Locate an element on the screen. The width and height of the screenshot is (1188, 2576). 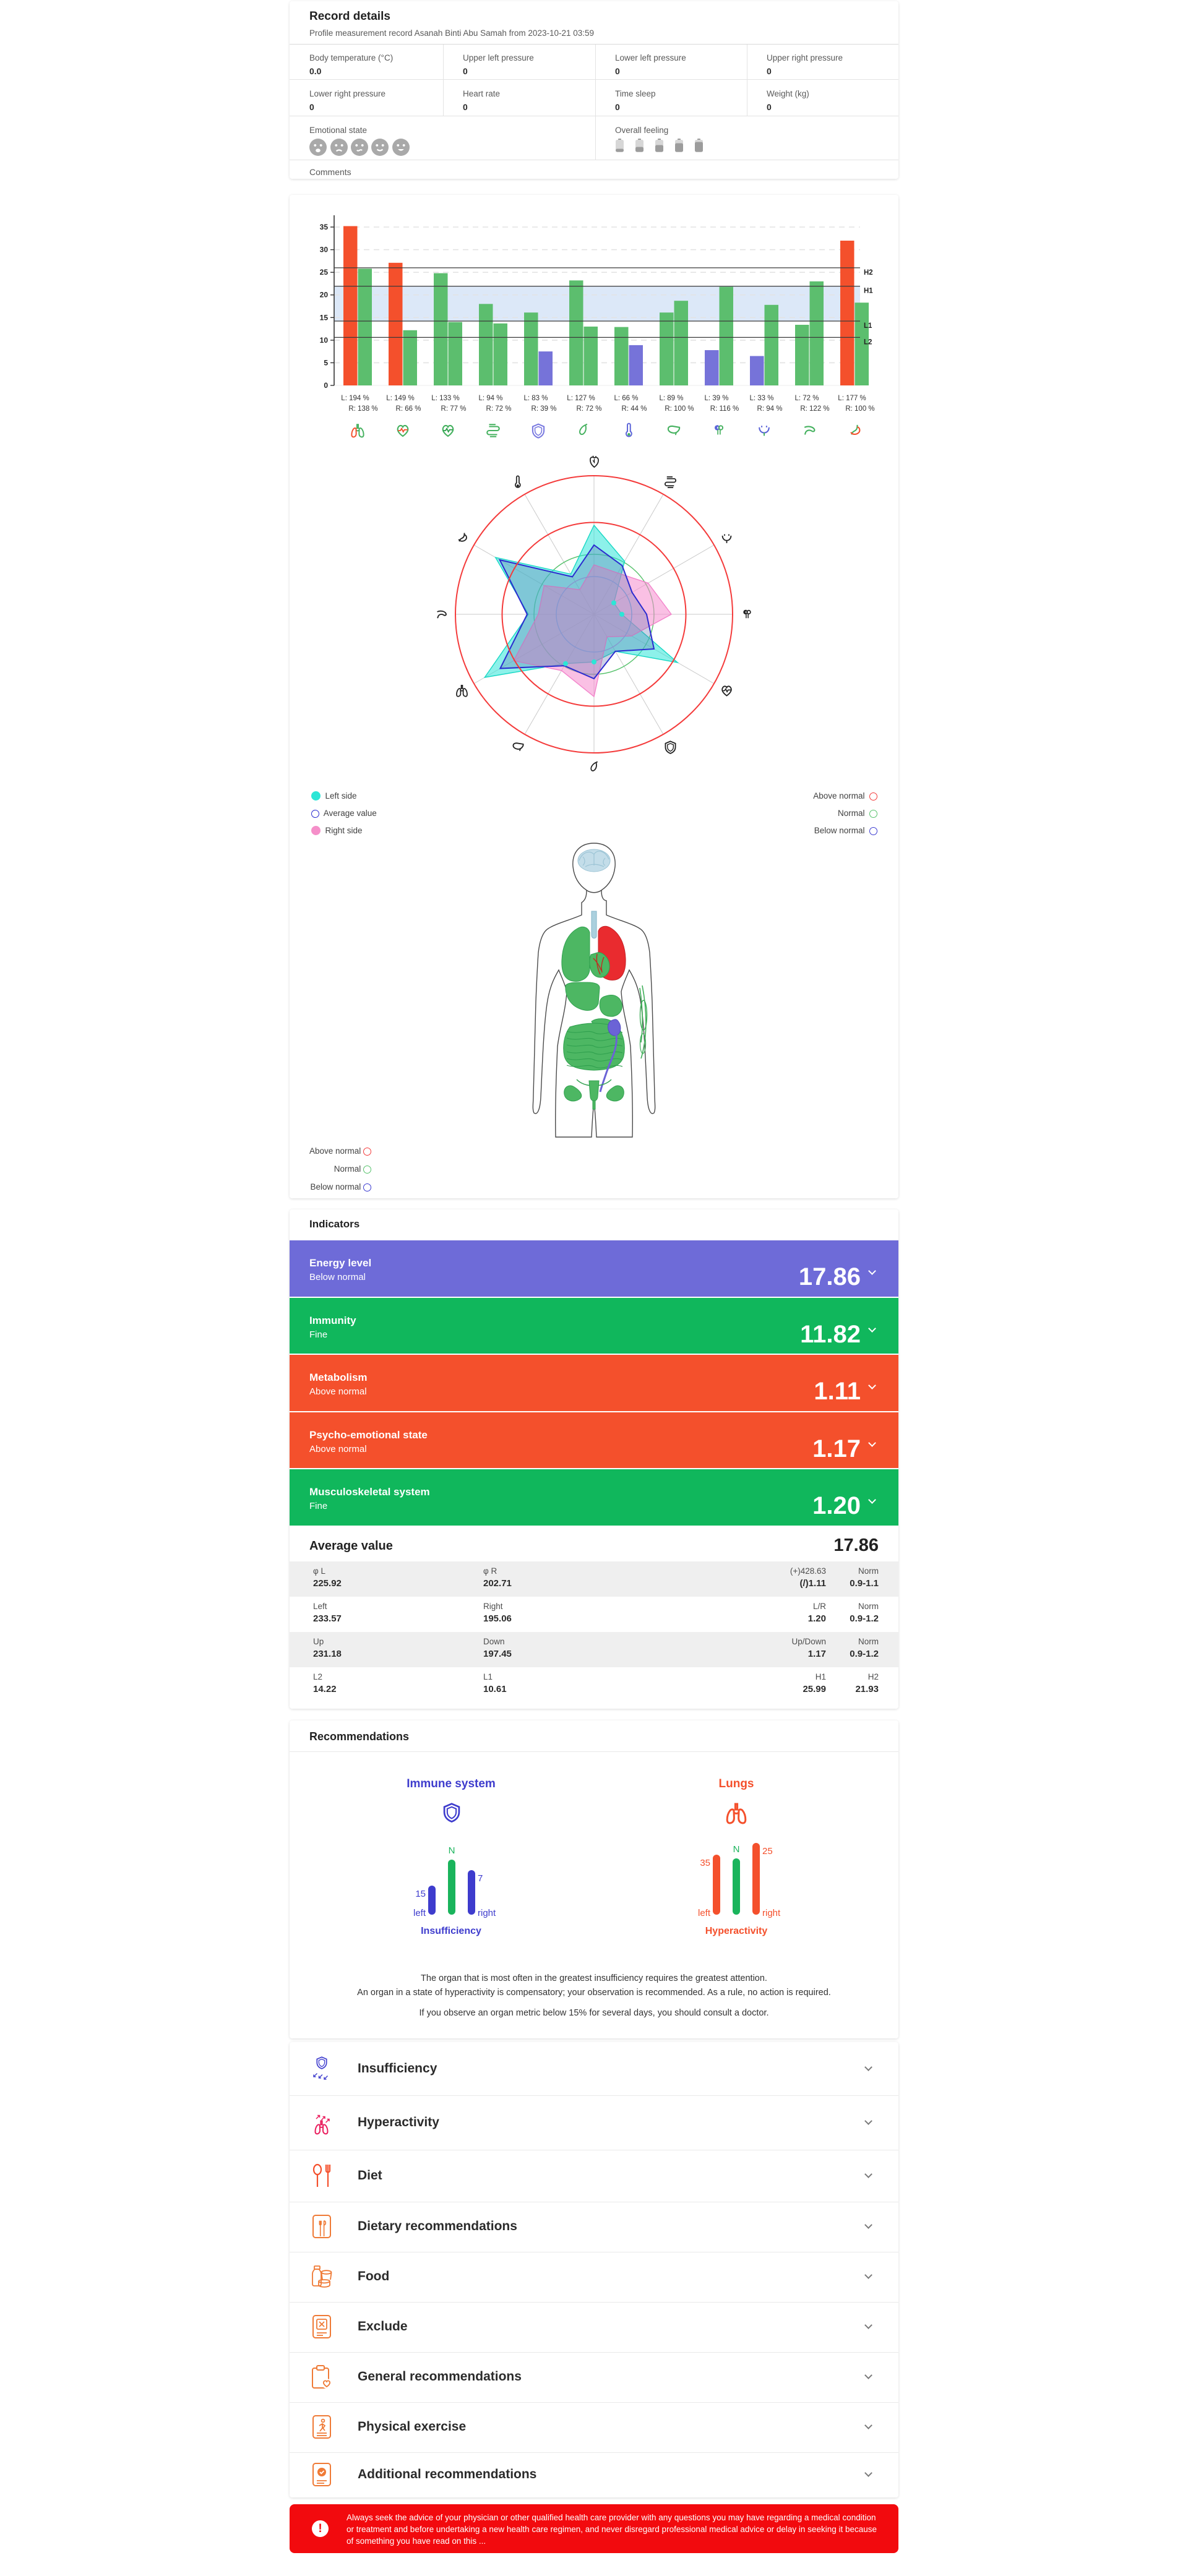
svg-text: R: 44 % is located at coordinates (634, 409).